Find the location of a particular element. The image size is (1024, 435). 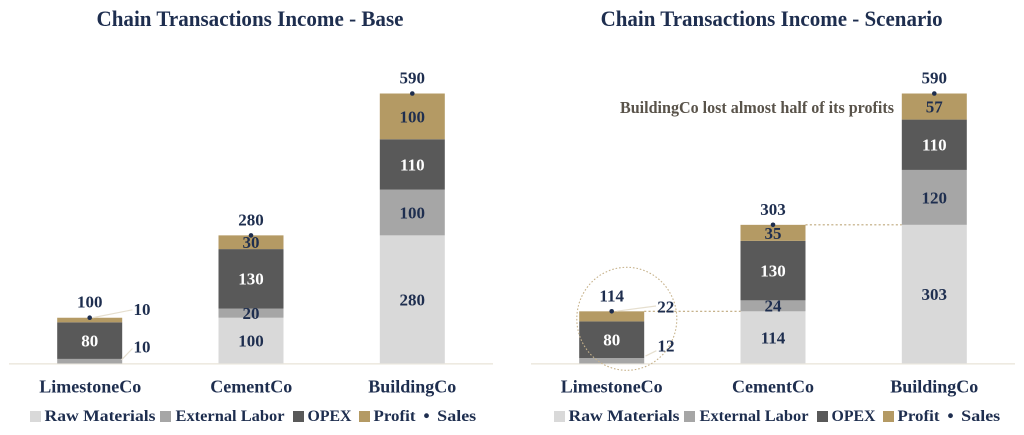

svg-text:Chain Transactions Income - Ba: Chain Transactions Income - Base is located at coordinates (250, 18).